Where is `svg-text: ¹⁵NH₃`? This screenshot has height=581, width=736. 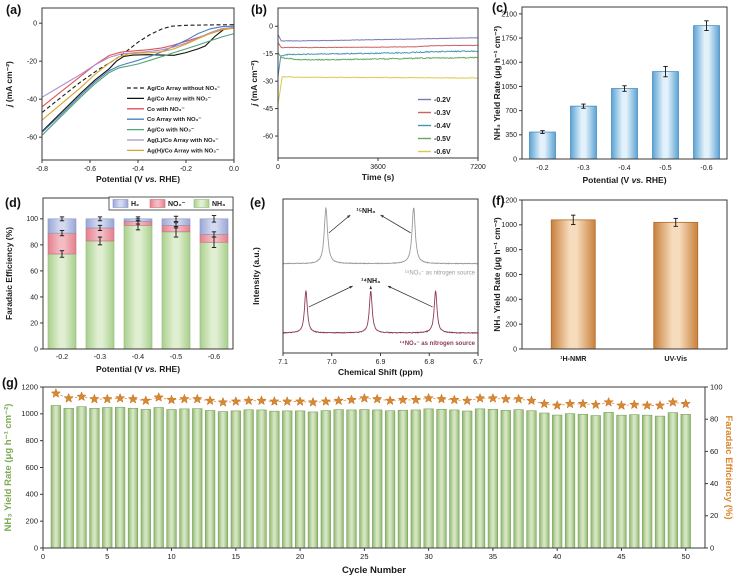
svg-text: ¹⁵NH₃ is located at coordinates (365, 211).